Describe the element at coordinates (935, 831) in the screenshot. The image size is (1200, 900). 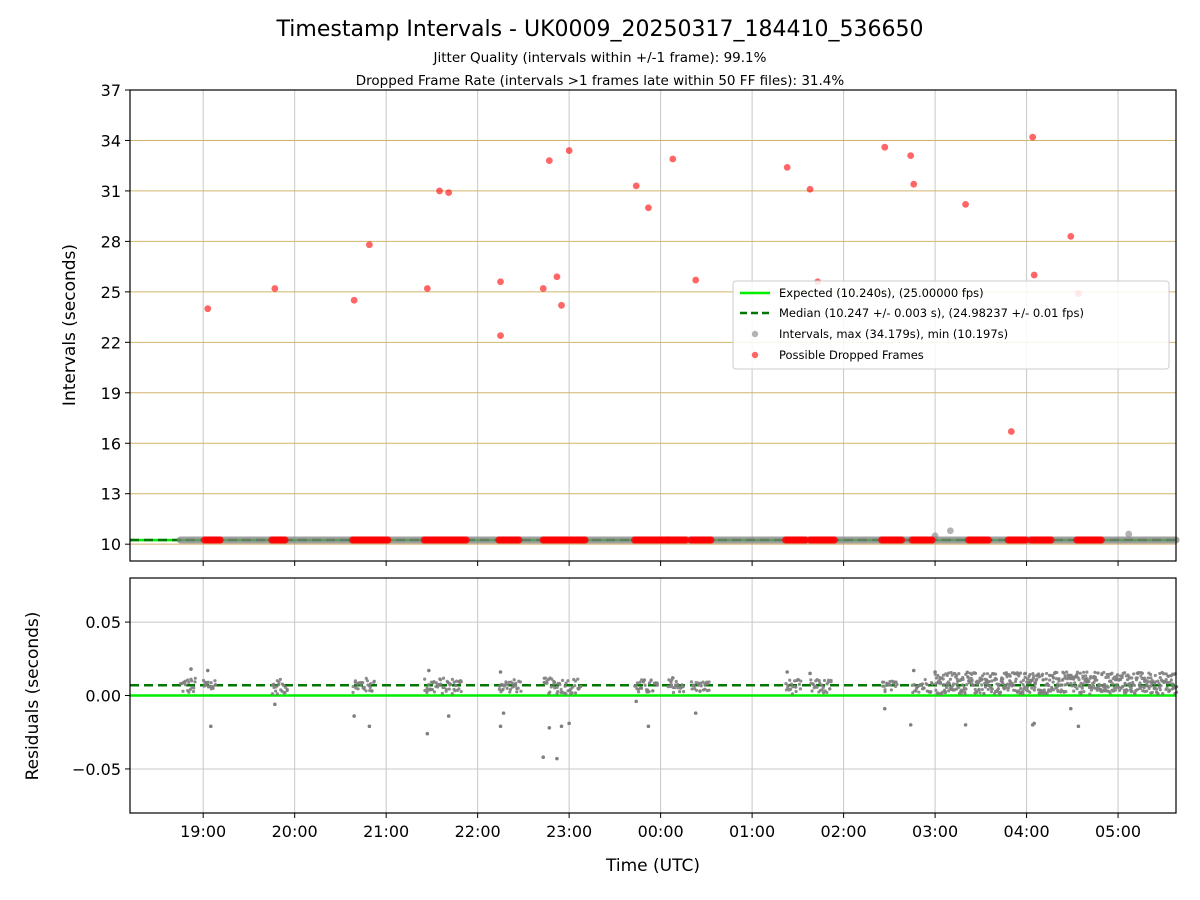
I see `x-tick-label: 03:00` at that location.